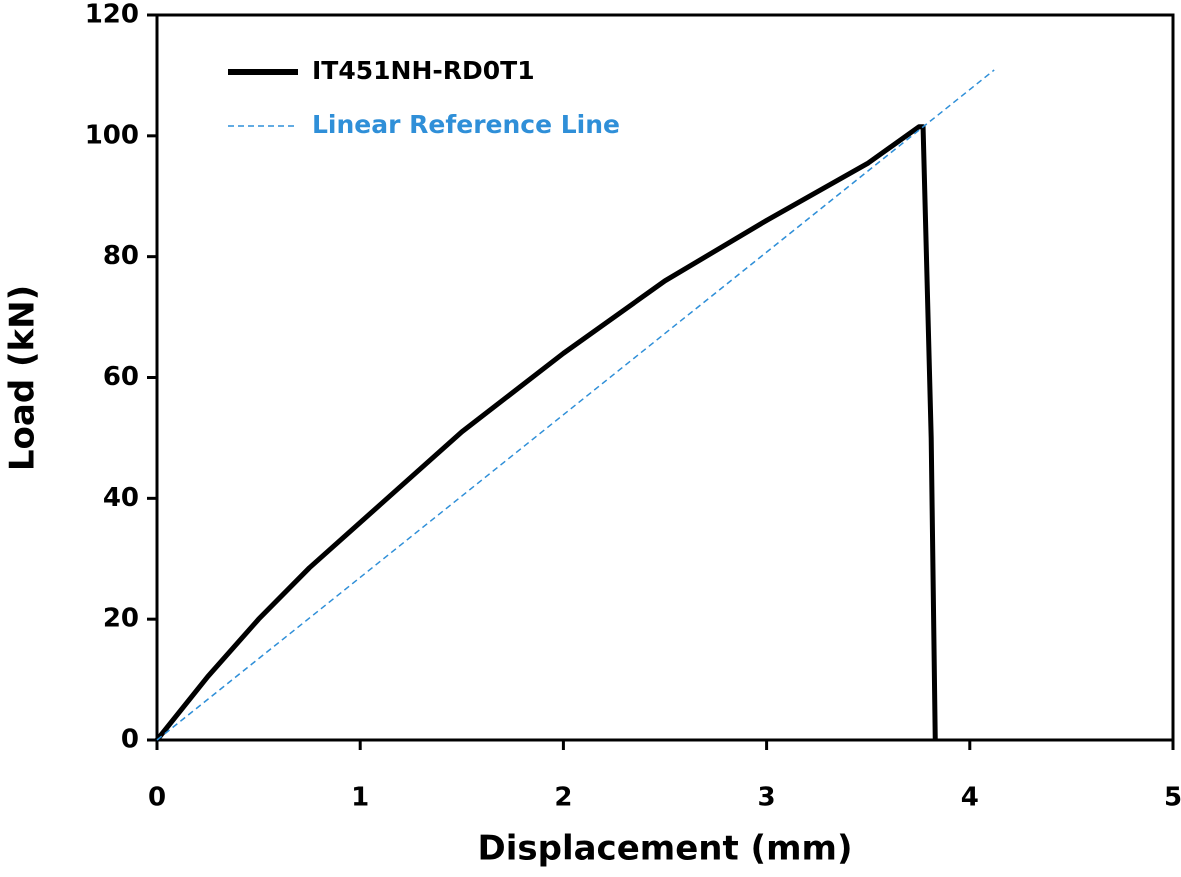 The height and width of the screenshot is (877, 1181). I want to click on x-axis-label: Displacement (mm), so click(665, 849).